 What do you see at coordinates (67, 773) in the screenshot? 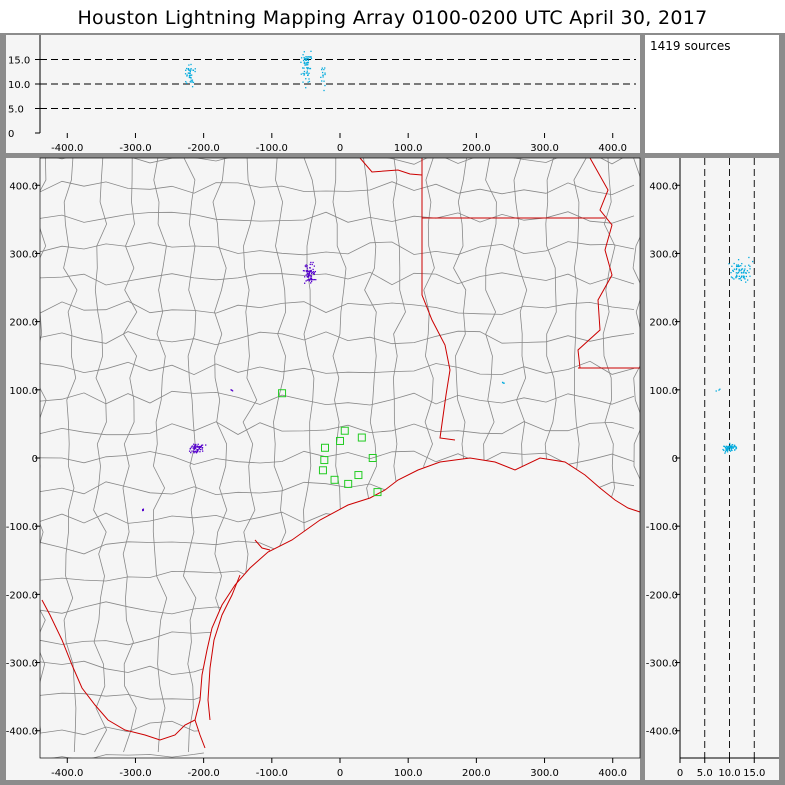
I see `plan-x-tick-label: -400.0` at bounding box center [67, 773].